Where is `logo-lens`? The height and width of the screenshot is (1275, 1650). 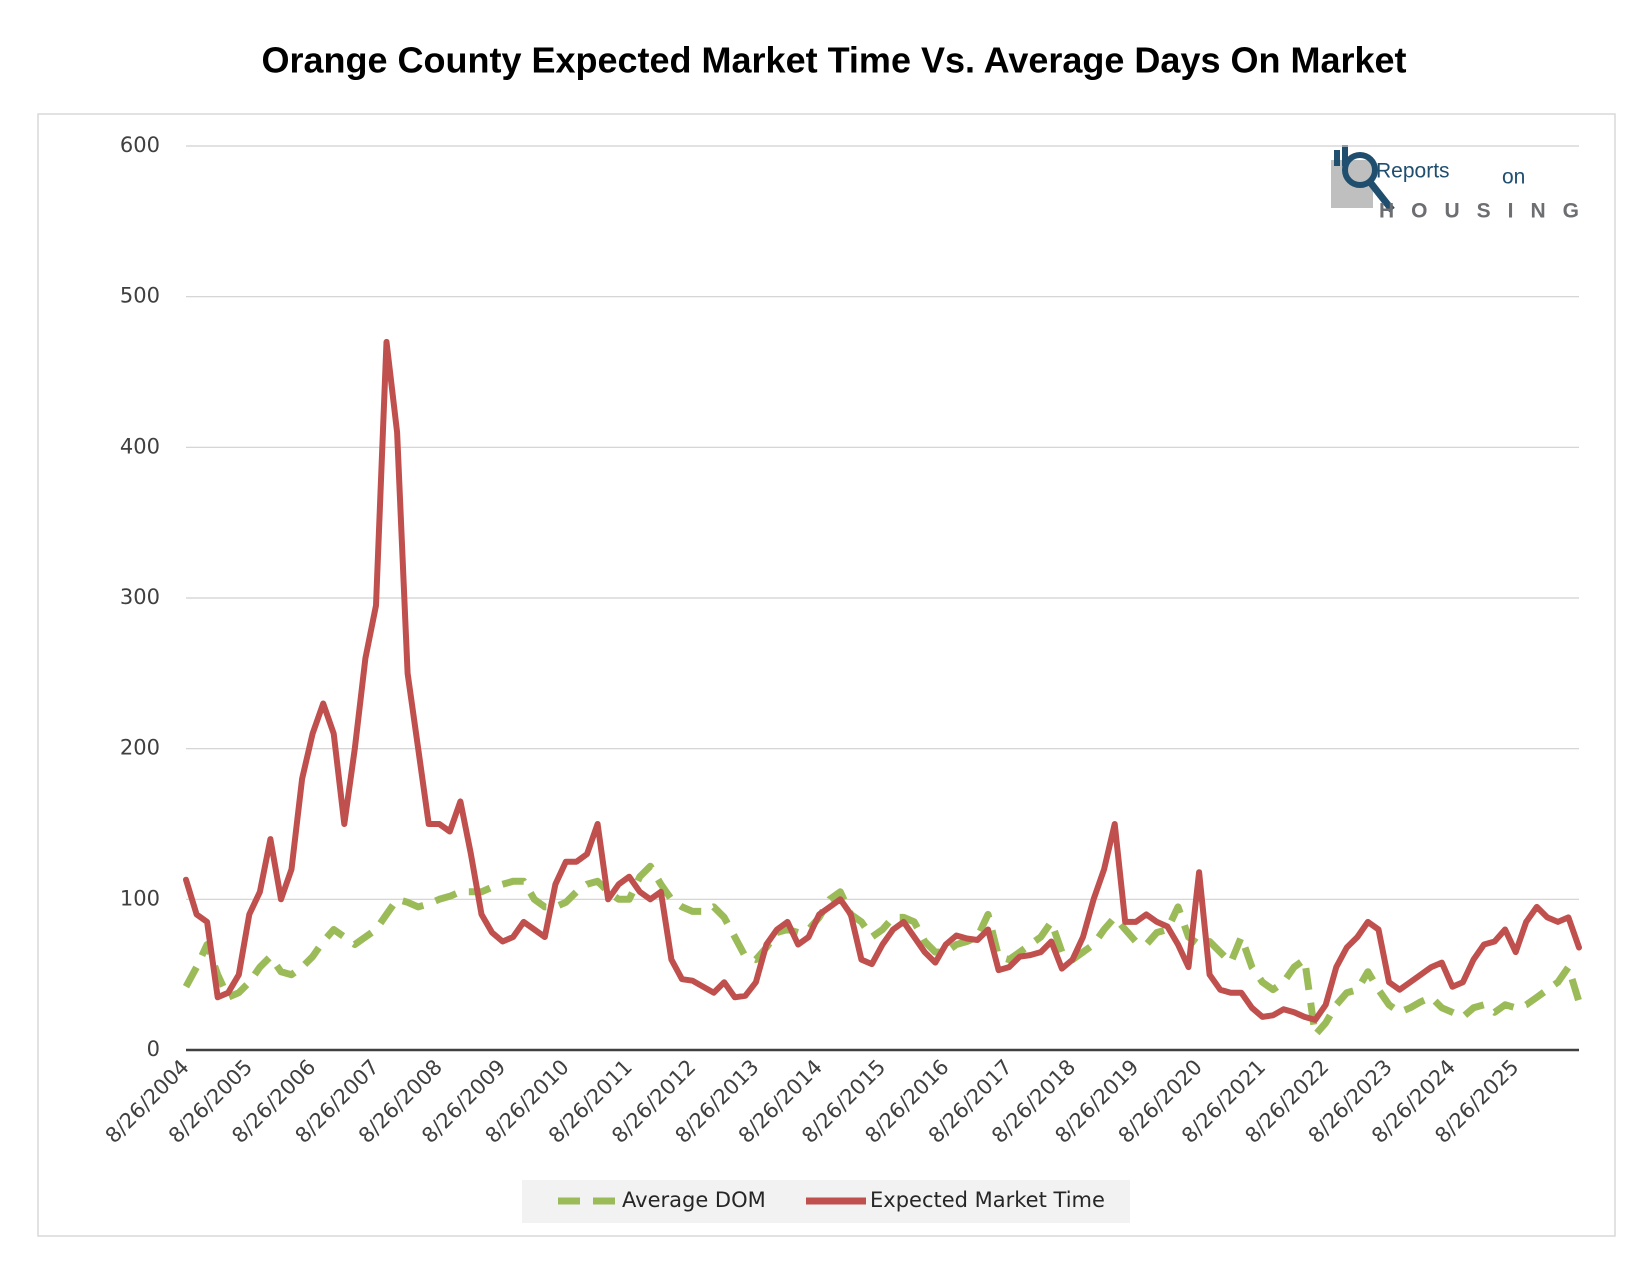 logo-lens is located at coordinates (1360, 170).